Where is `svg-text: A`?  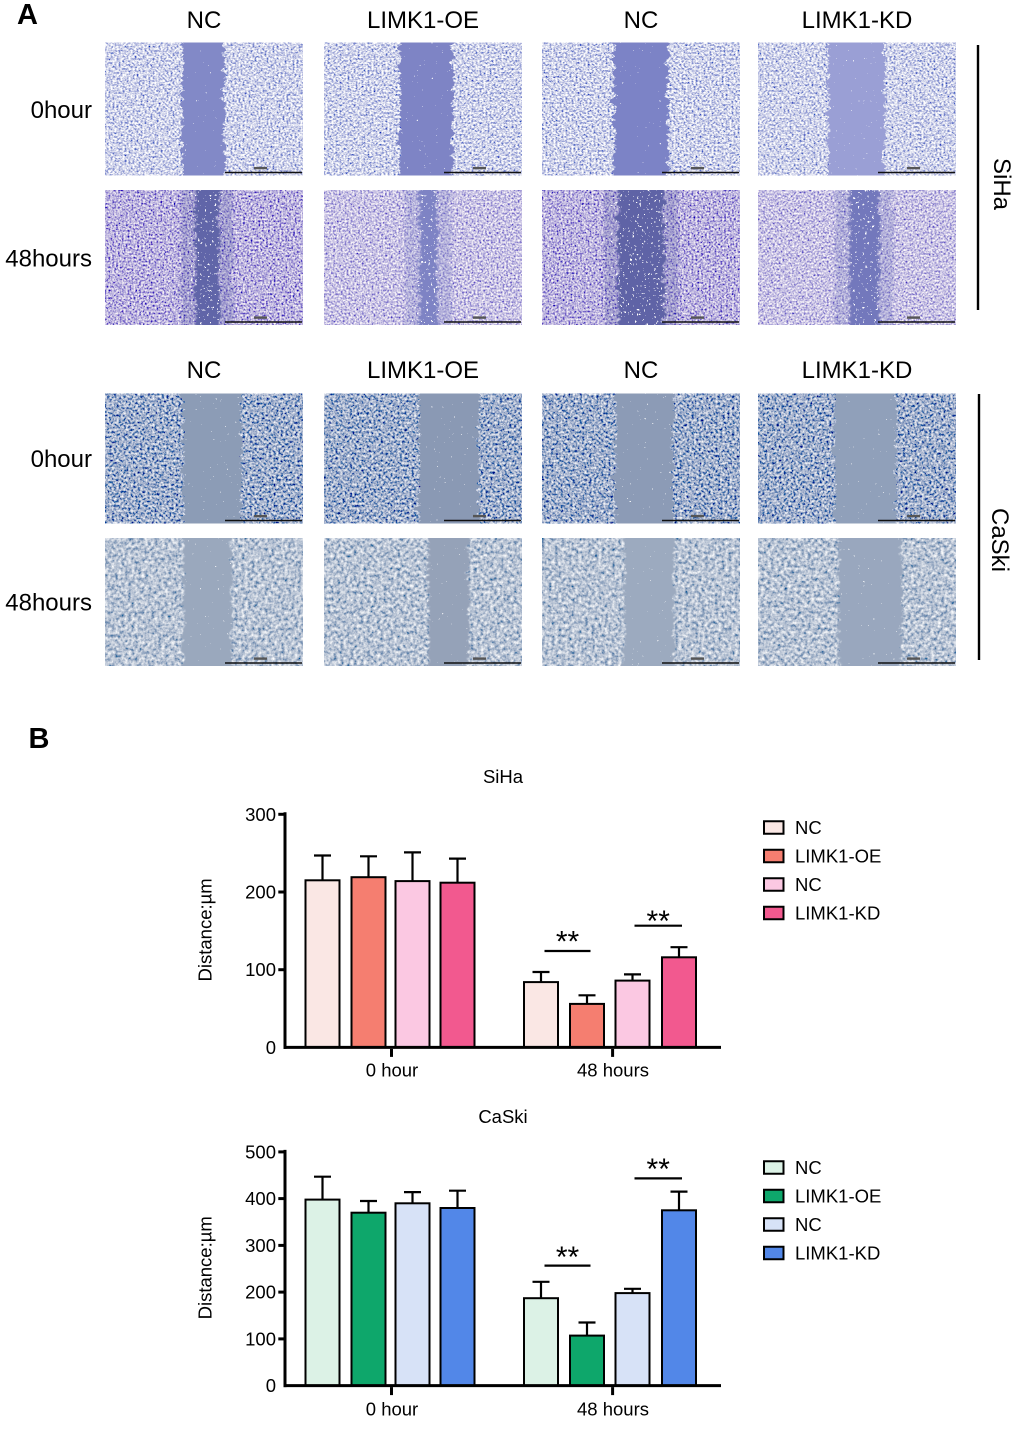
svg-text: A is located at coordinates (27, 15).